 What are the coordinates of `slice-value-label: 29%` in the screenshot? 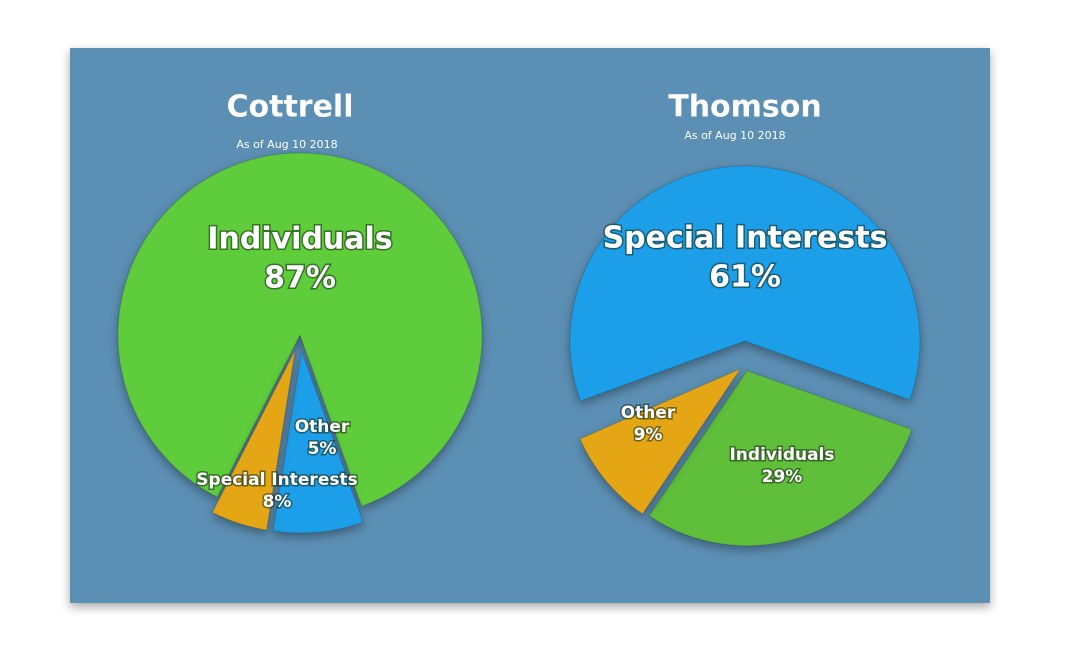 It's located at (782, 477).